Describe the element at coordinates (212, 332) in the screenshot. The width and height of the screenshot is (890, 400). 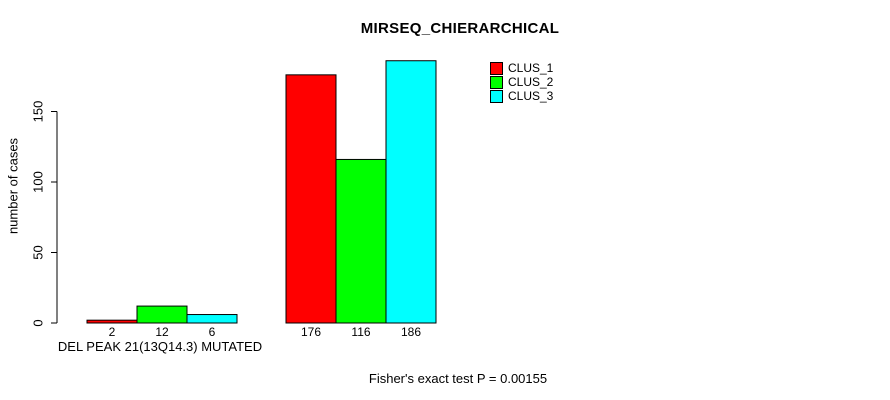
I see `bar-value-label: 6` at that location.